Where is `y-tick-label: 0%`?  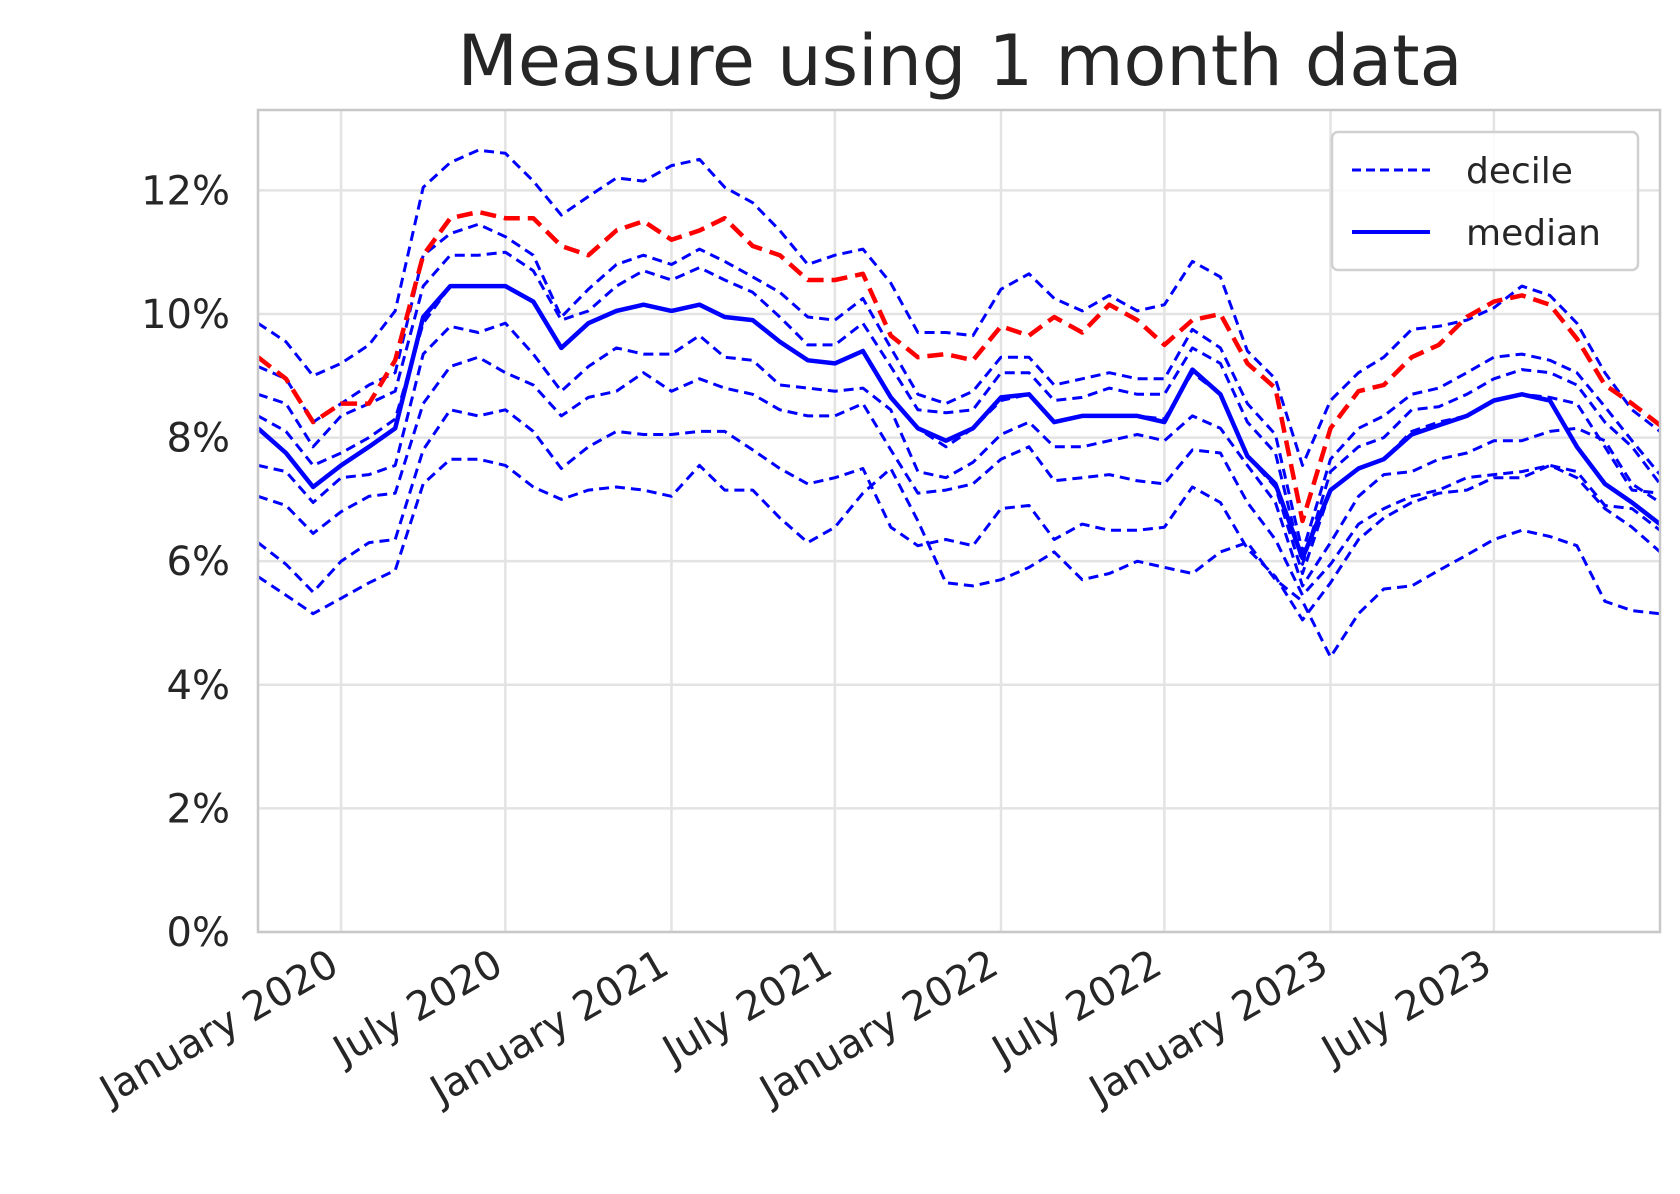
y-tick-label: 0% is located at coordinates (198, 933).